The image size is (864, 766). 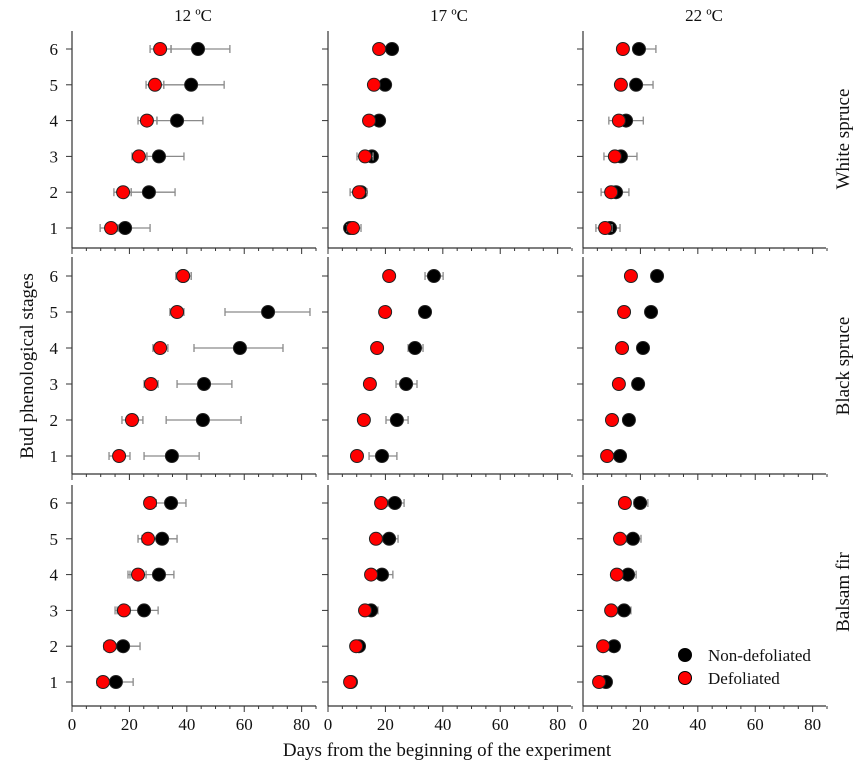 What do you see at coordinates (447, 609) in the screenshot?
I see `panel-balsam-fir-17c: 0 20 40 60 80` at bounding box center [447, 609].